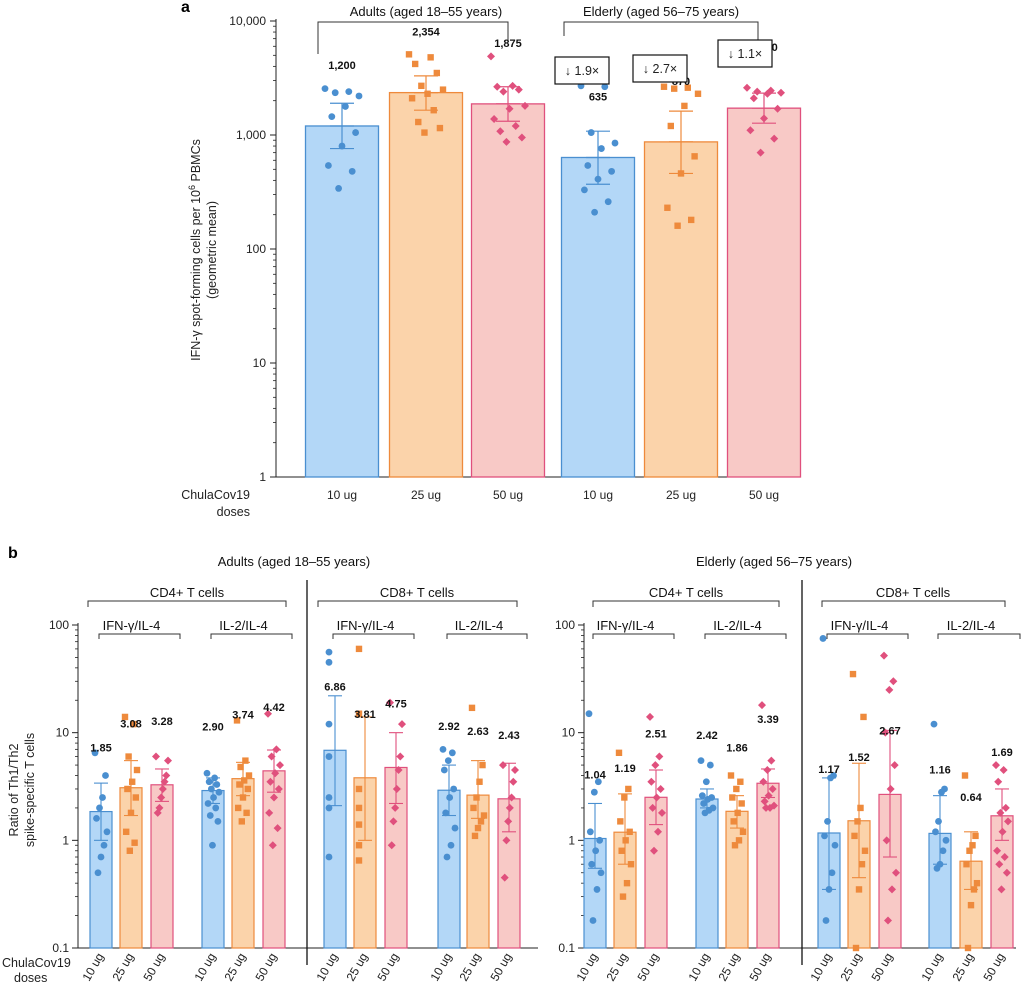 The image size is (1024, 986). Describe the element at coordinates (342, 495) in the screenshot. I see `panel-a-x-tick-label: 10 ug` at that location.